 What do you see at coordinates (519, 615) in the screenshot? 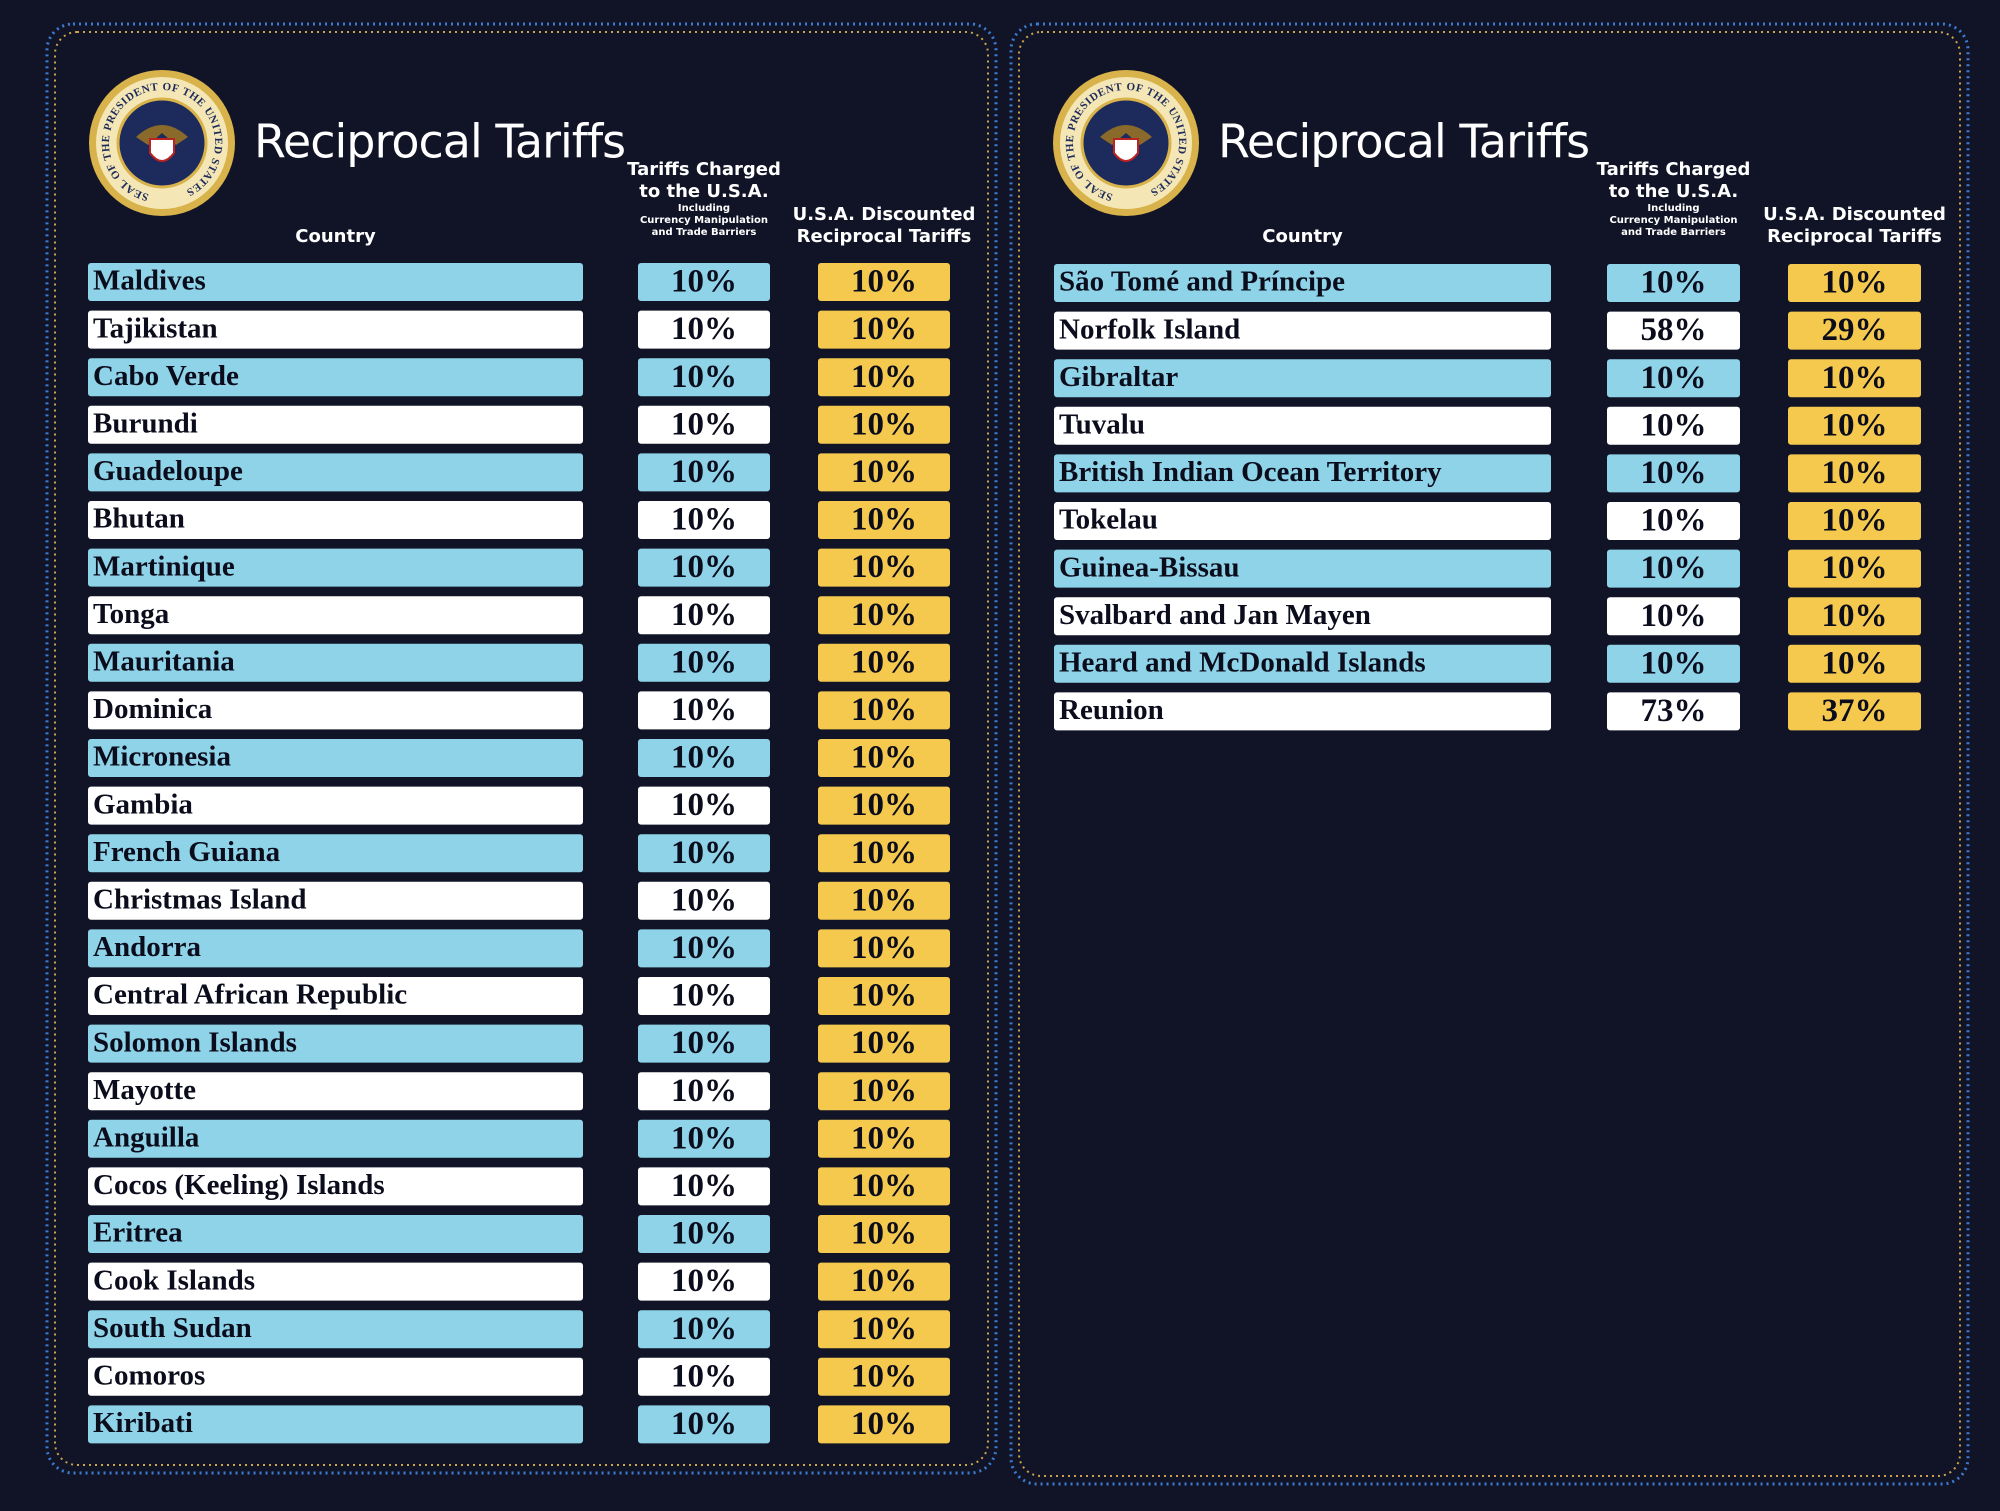
I see `table-row: Tonga 10% 10%` at bounding box center [519, 615].